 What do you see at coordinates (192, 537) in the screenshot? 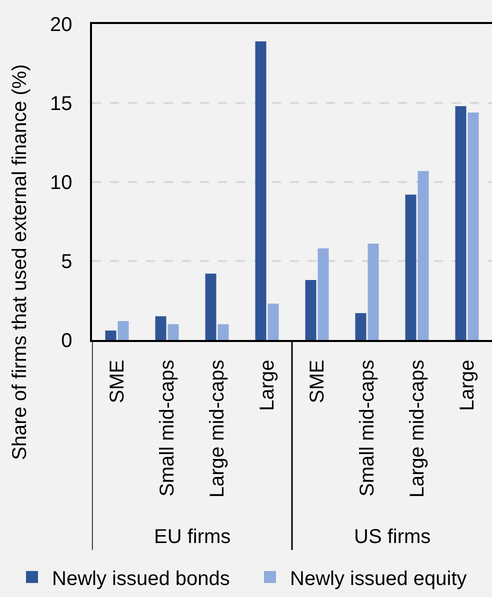
I see `text: EU firms` at bounding box center [192, 537].